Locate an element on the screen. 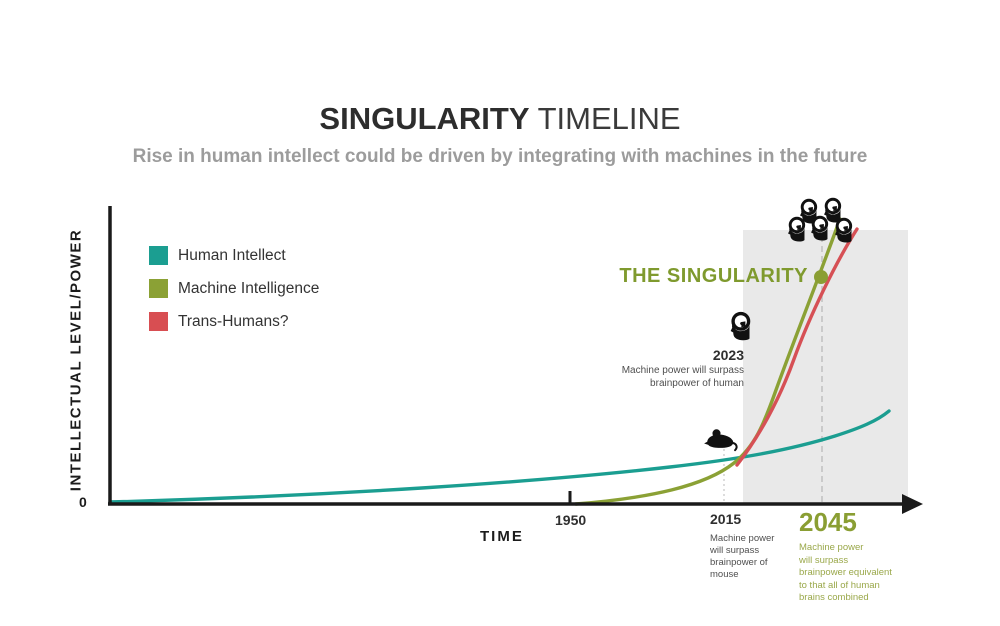 The height and width of the screenshot is (626, 1000). milestone-2045-text: to that all of human is located at coordinates (839, 585).